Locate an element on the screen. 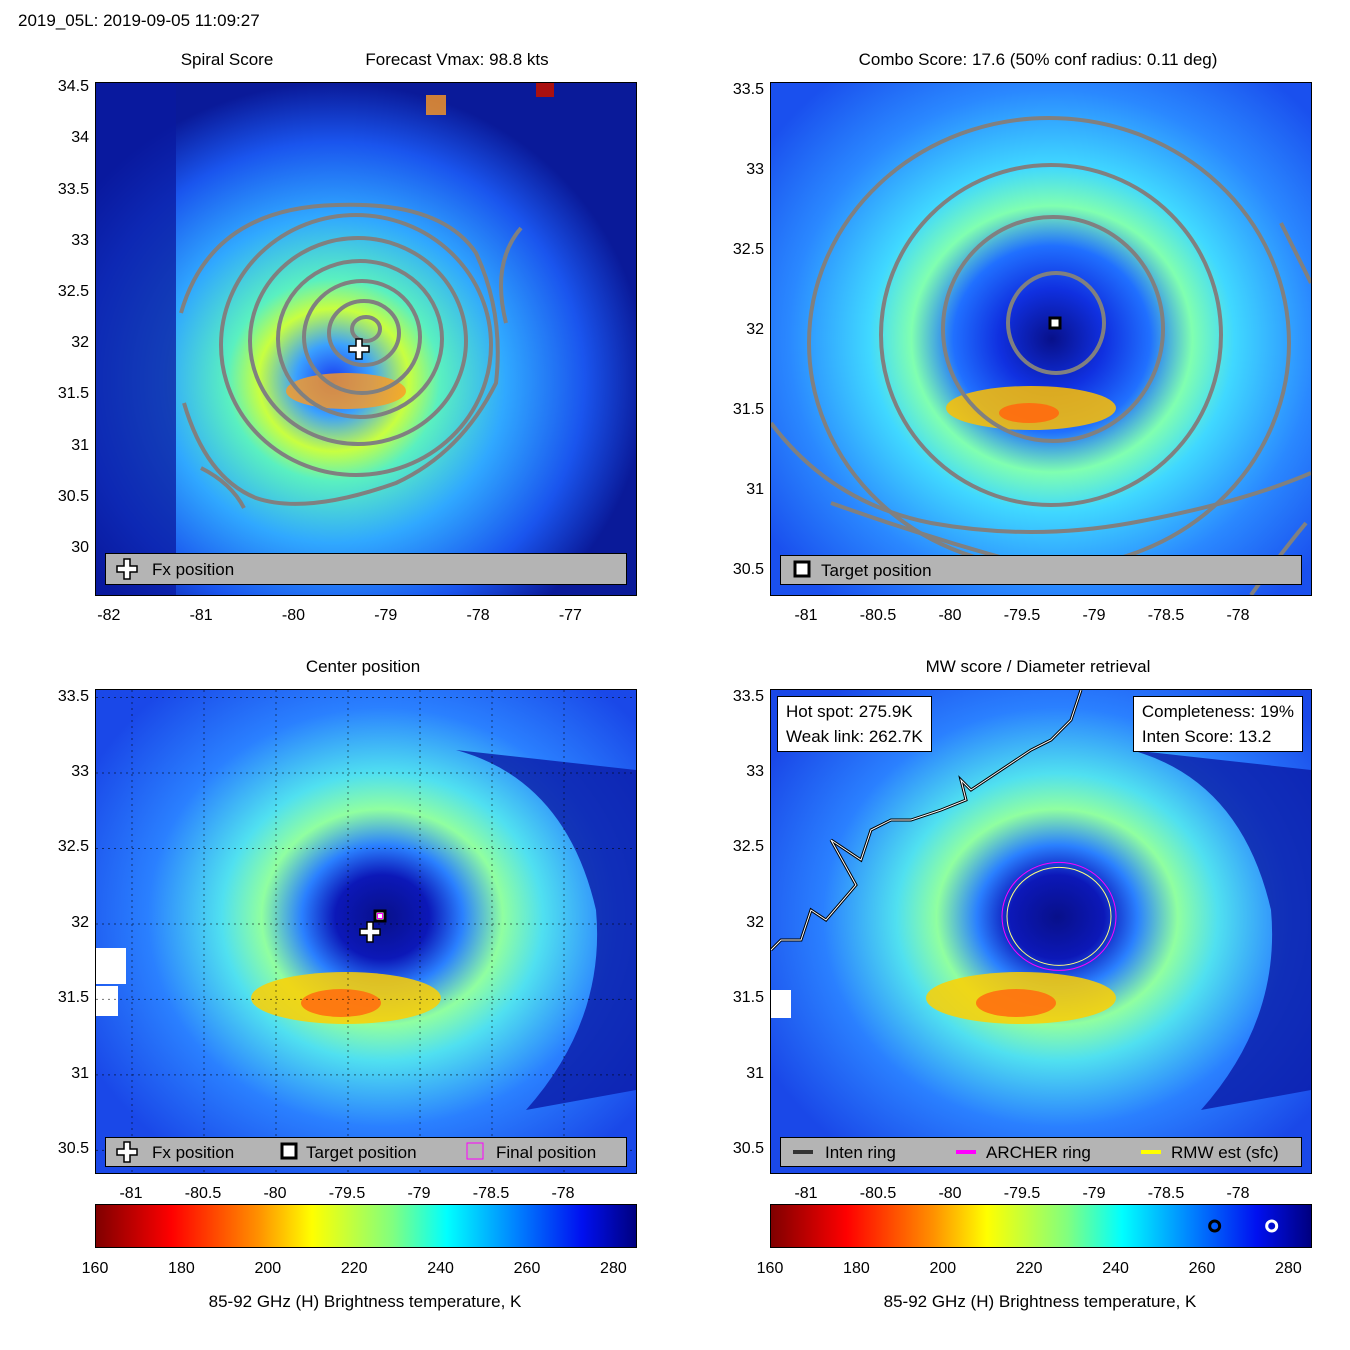  figure-title: 2019_05L: 2019-09-05 11:09:27 is located at coordinates (139, 20).